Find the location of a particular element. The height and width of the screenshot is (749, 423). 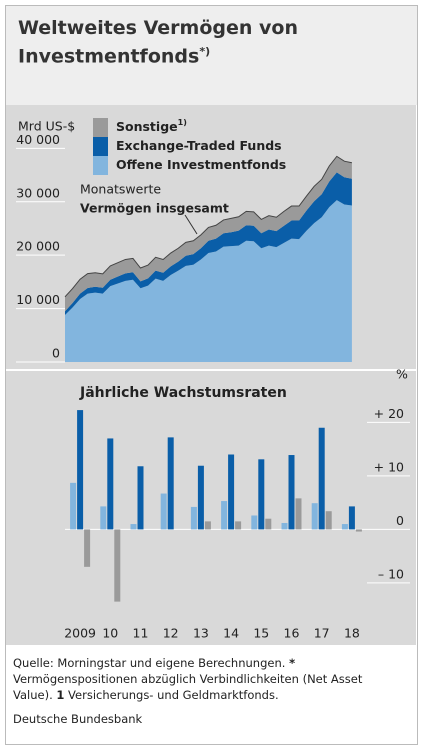

legend-name: Offene Investmentfonds is located at coordinates (201, 164).